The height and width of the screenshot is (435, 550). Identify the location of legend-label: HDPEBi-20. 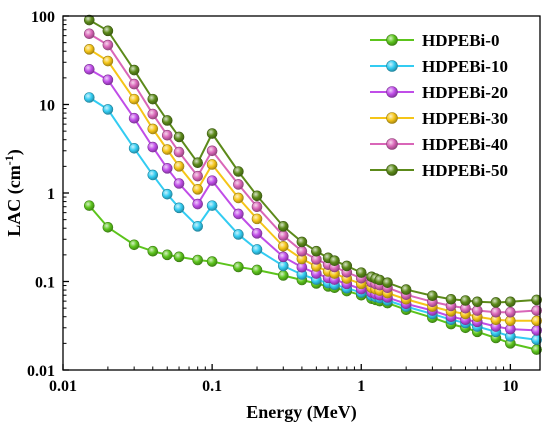
(465, 92).